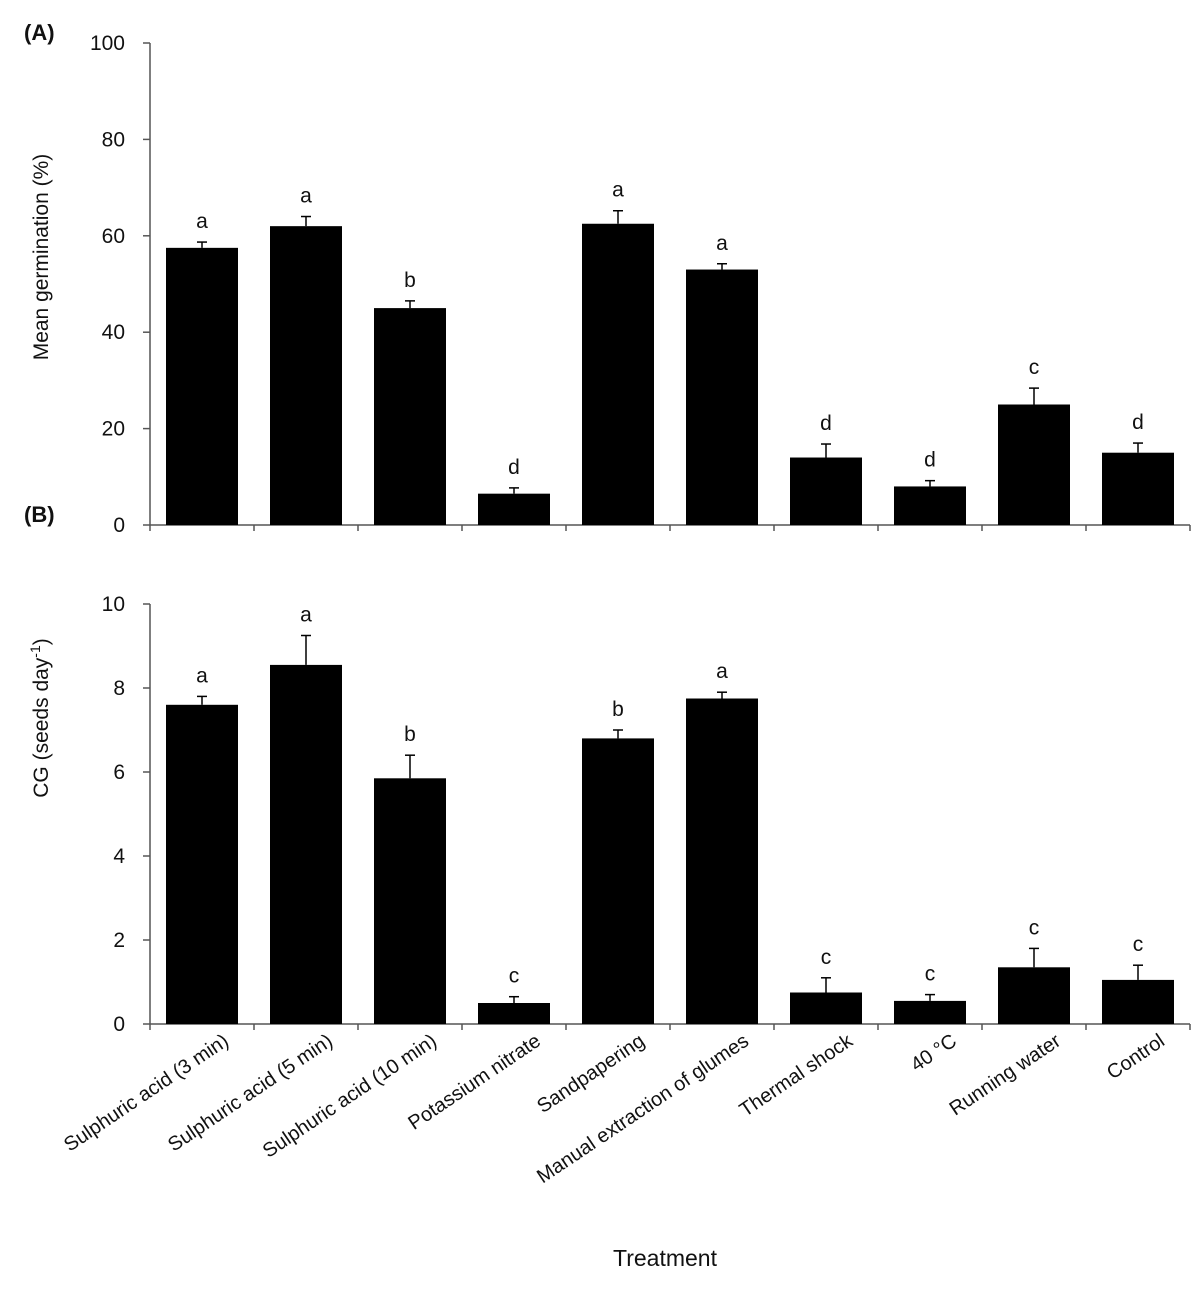 The image size is (1200, 1297). I want to click on panel-a-y-tick-label: 20, so click(113, 429).